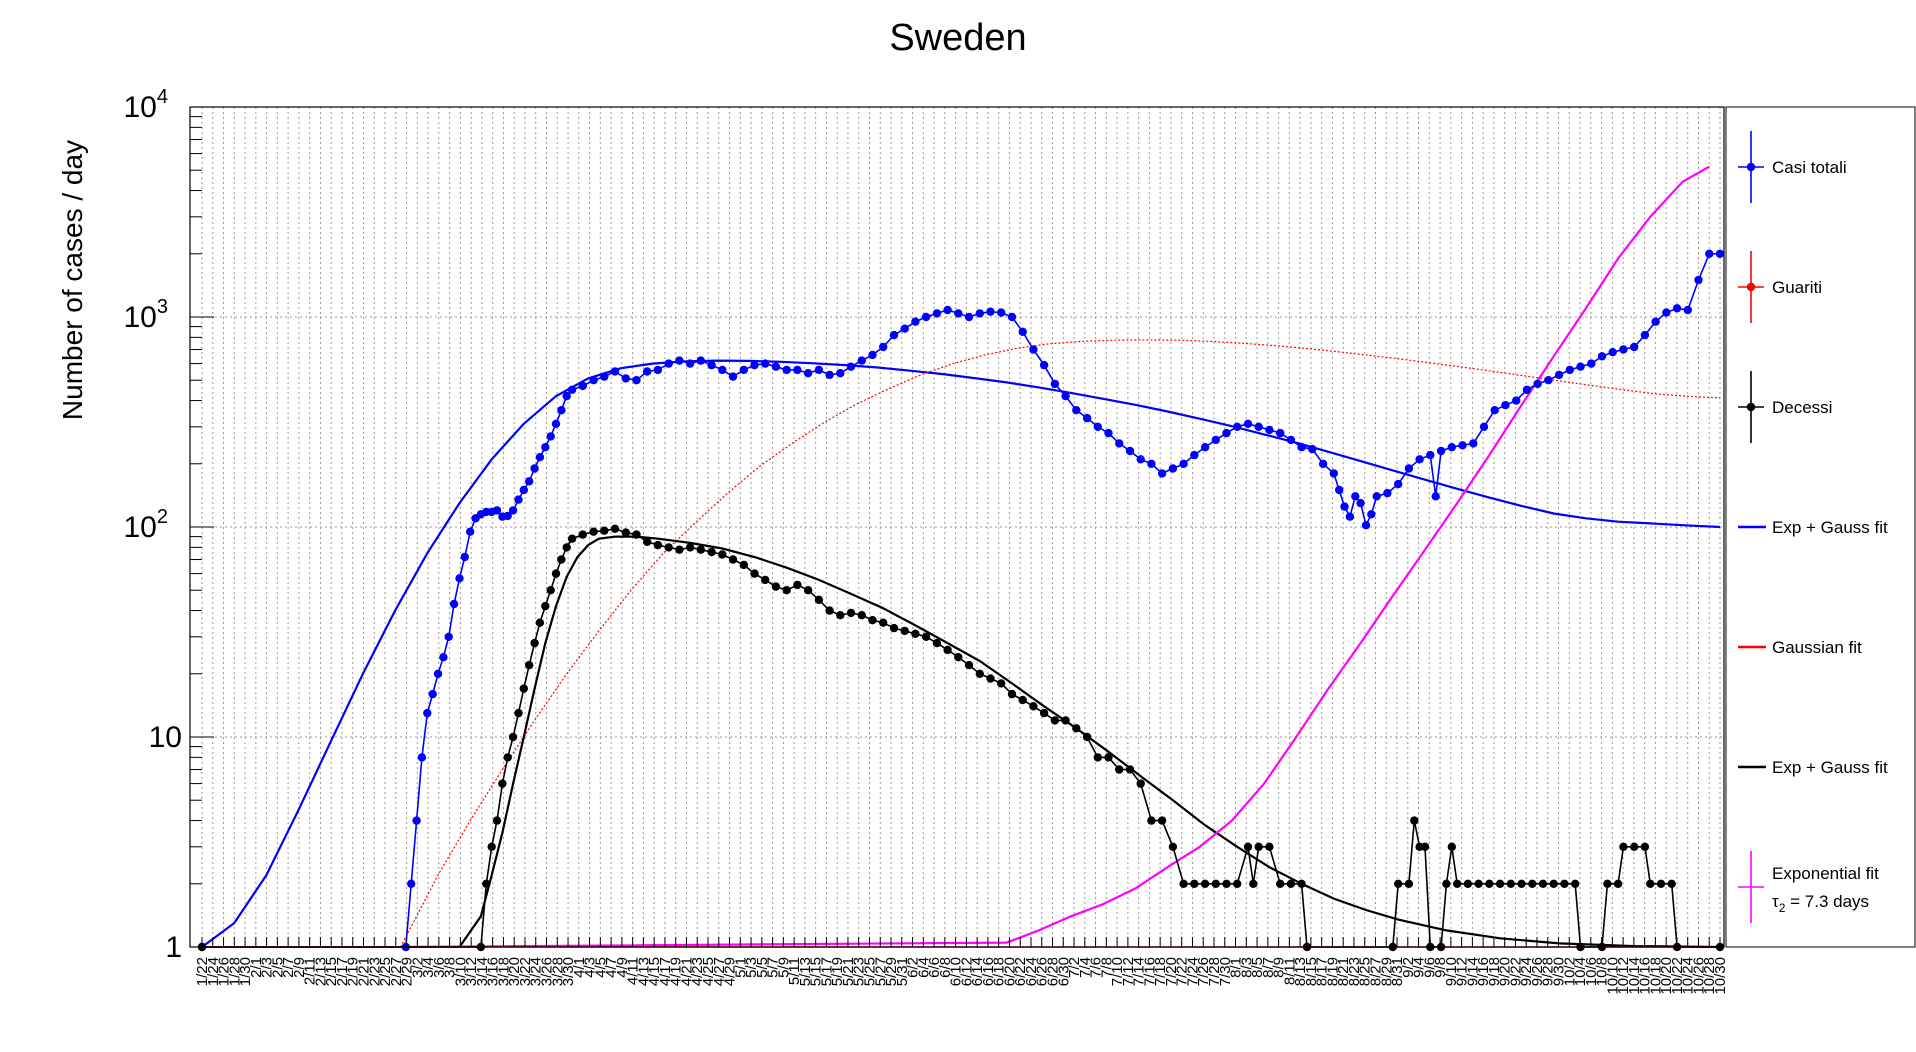  I want to click on x-tick-label: 10/30, so click(1720, 976).